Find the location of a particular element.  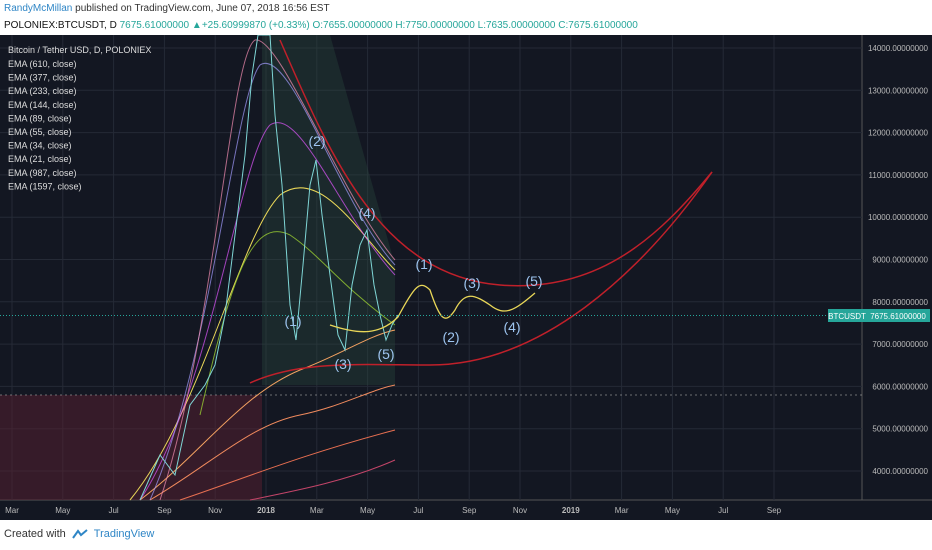

symbol-tag is located at coordinates (847, 315).